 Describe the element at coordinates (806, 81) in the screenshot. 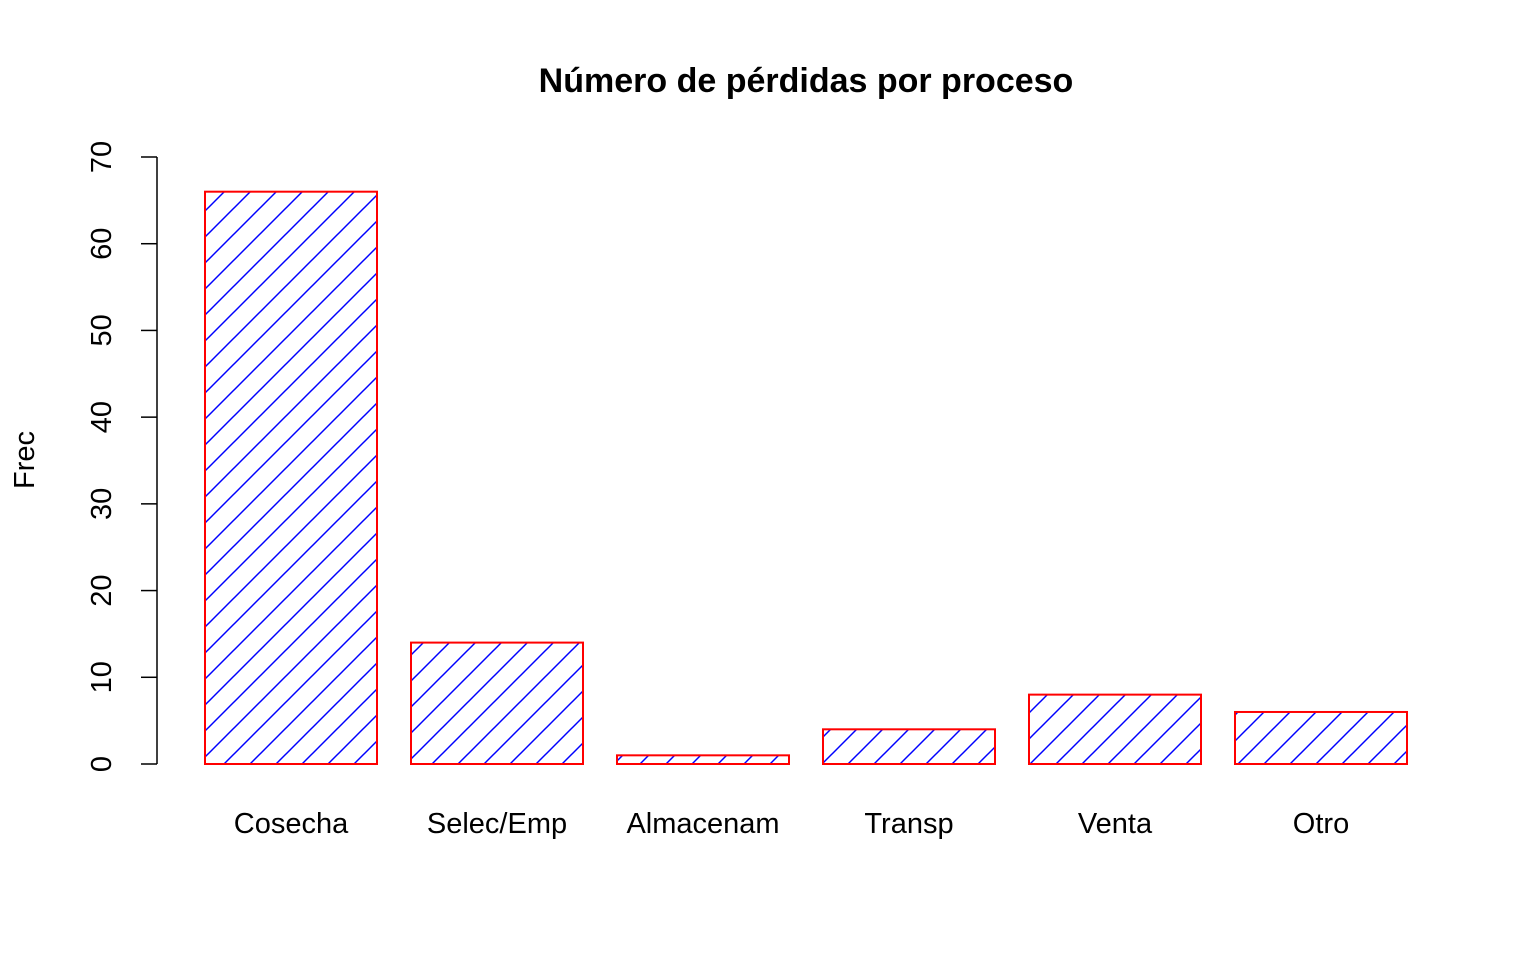

I see `chart-title: Número de pérdidas por proceso` at that location.